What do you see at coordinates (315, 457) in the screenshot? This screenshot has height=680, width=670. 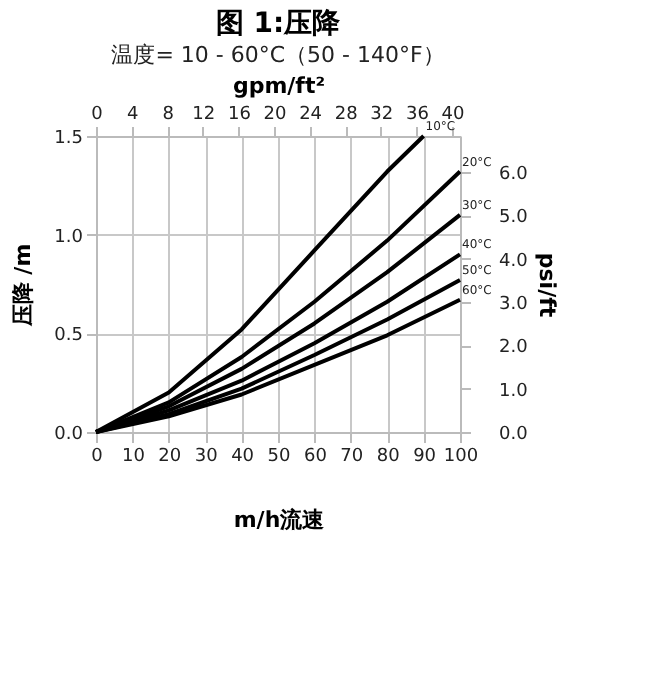 I see `x-tick-label: 60` at bounding box center [315, 457].